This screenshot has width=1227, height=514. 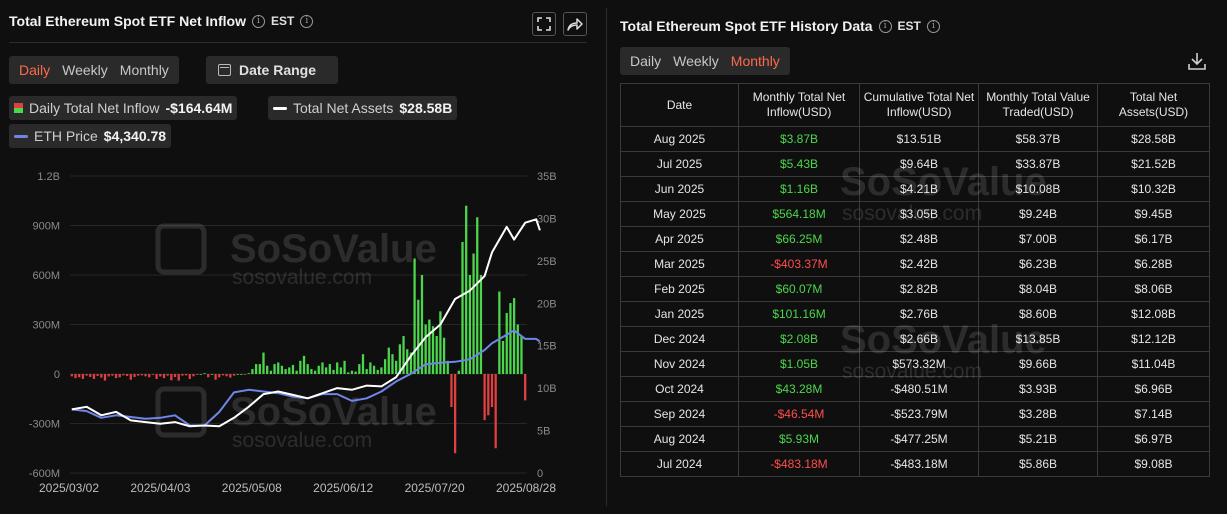 I want to click on table-row: Oct 2024 $43.28M -$480.51M $3.93B $6.96B, so click(x=915, y=389).